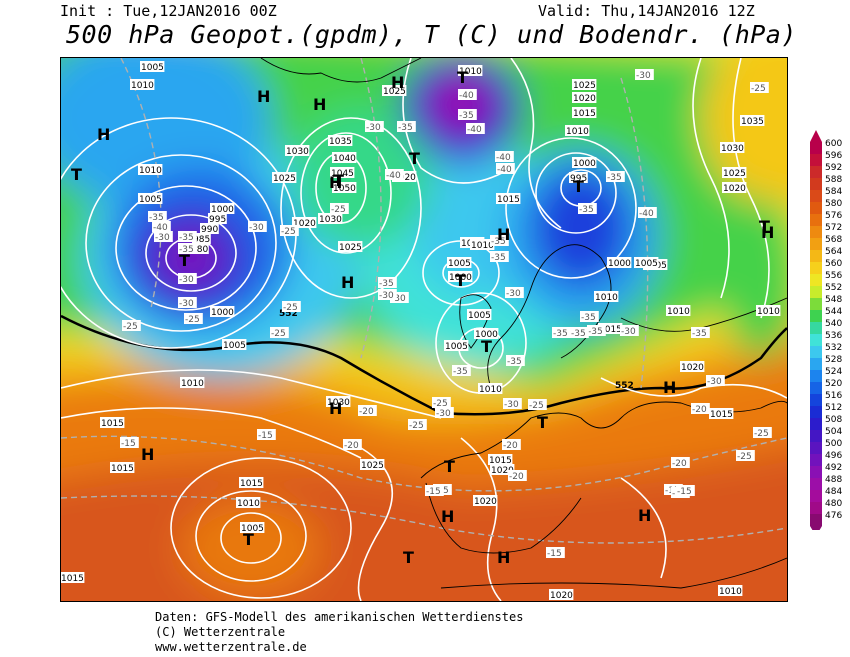 This screenshot has height=657, width=850. Describe the element at coordinates (833, 396) in the screenshot. I see `legend-value: 516` at that location.